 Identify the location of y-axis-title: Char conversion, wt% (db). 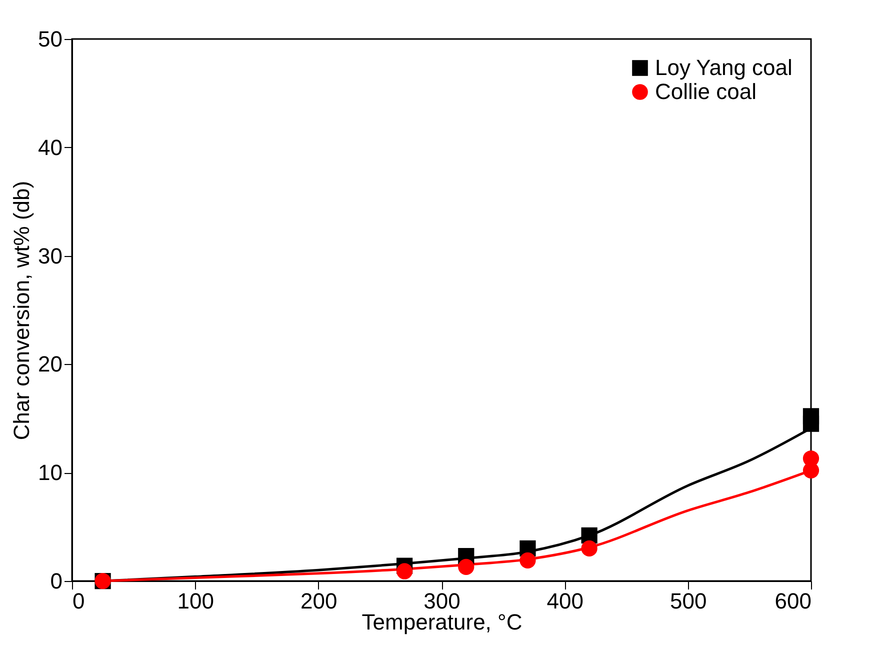
(21, 310).